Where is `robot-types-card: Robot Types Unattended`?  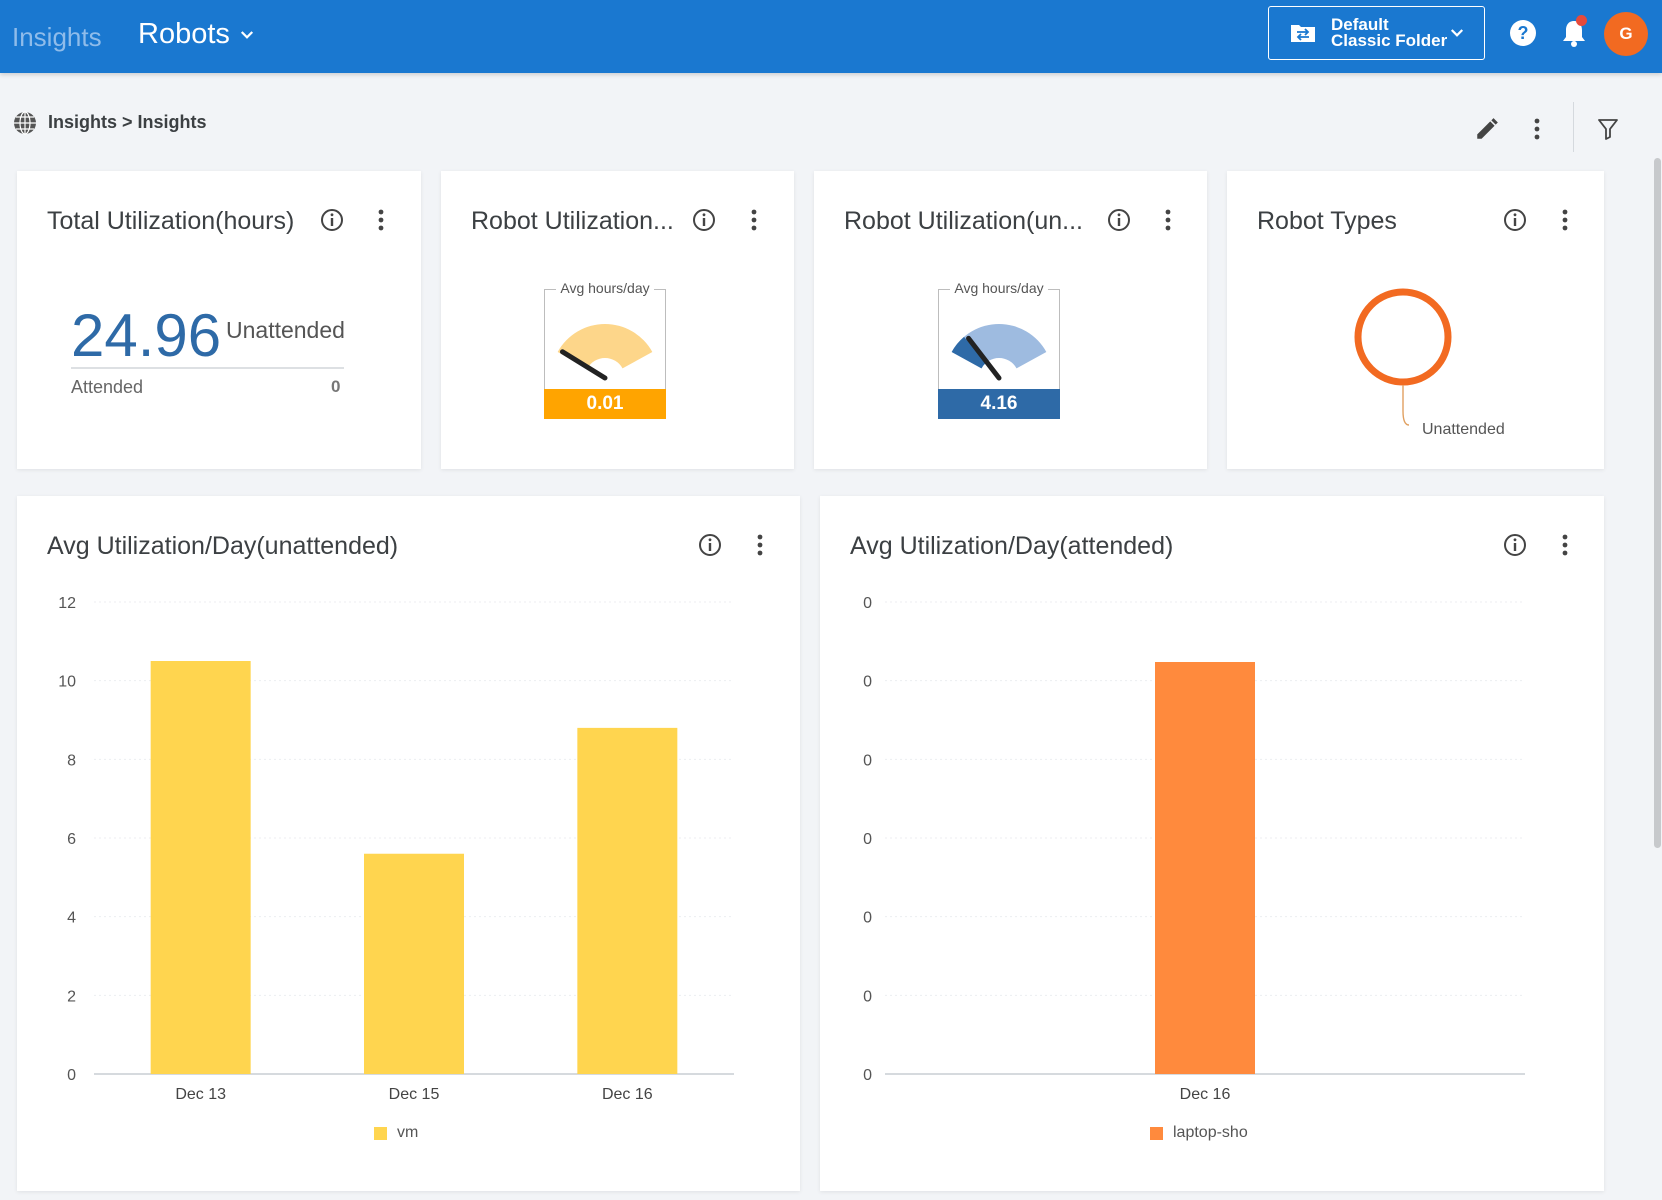 robot-types-card: Robot Types Unattended is located at coordinates (1415, 320).